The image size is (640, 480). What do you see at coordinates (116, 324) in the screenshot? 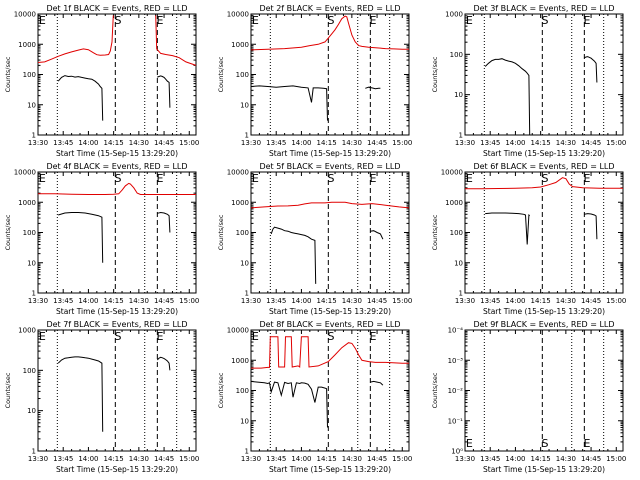
I see `panel-title: Det 7f BLACK = Events, RED = LLD` at bounding box center [116, 324].